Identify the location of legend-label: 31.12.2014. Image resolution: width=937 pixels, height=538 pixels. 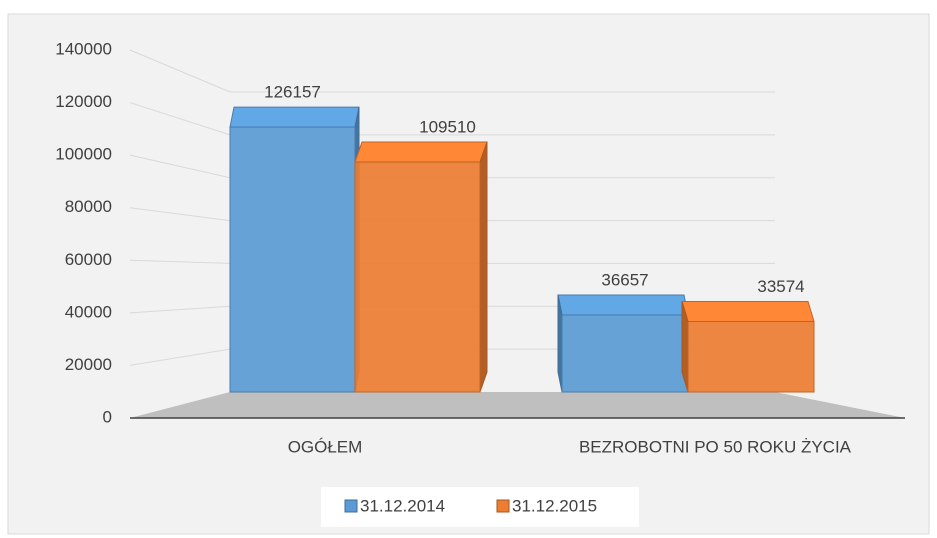
(402, 505).